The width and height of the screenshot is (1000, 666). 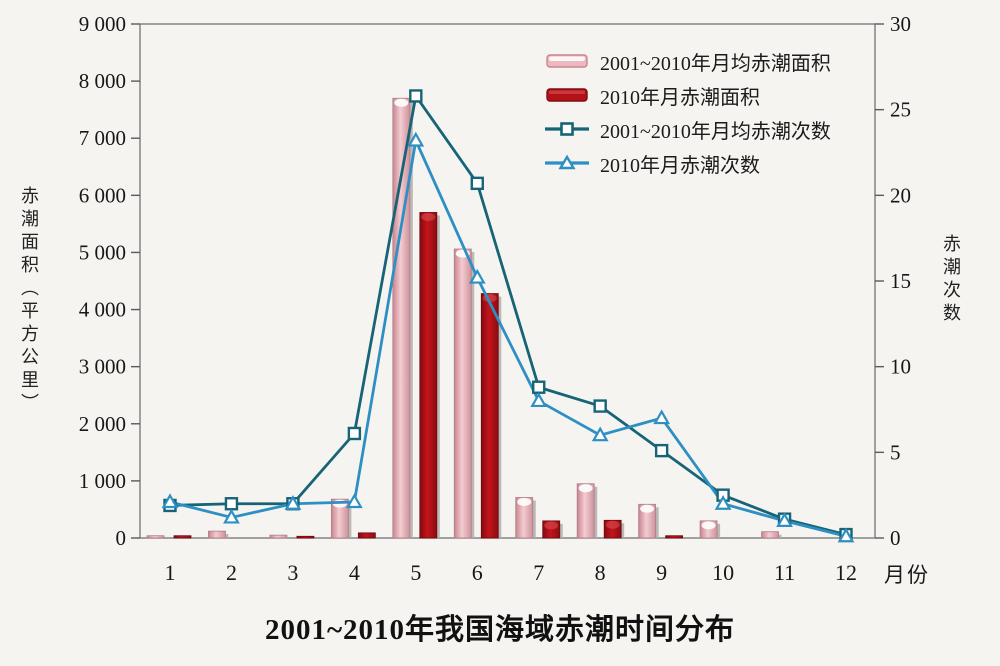 What do you see at coordinates (102, 424) in the screenshot?
I see `left-axis-tick-label: 2 000` at bounding box center [102, 424].